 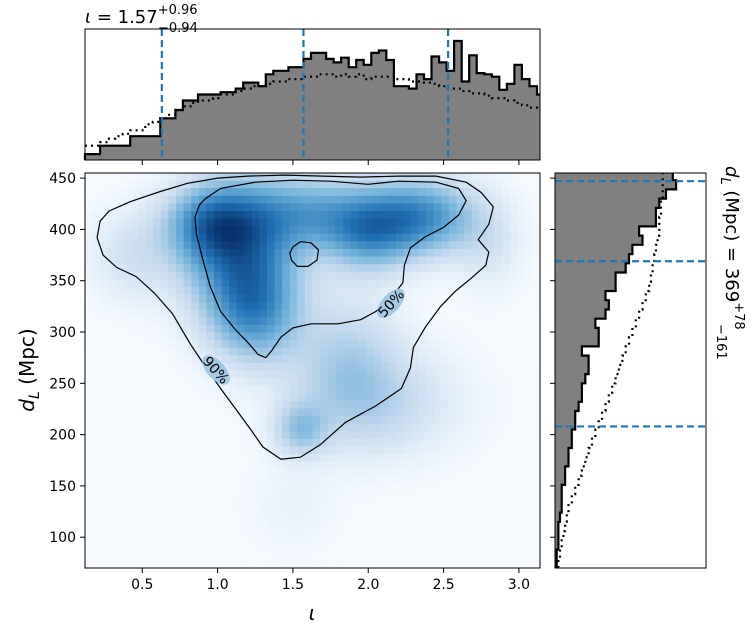 What do you see at coordinates (368, 585) in the screenshot?
I see `x-tick-label: 2.0` at bounding box center [368, 585].